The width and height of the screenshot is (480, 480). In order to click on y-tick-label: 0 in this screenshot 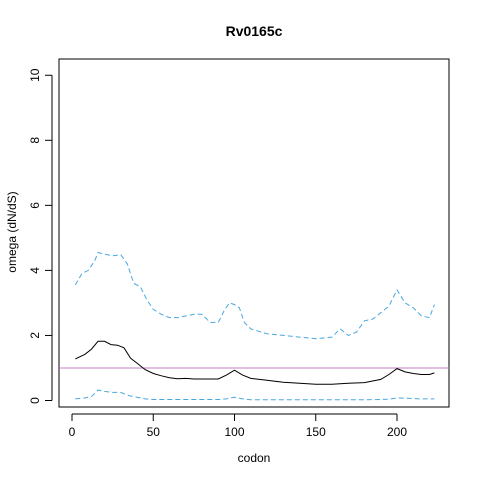, I will do `click(35, 400)`.